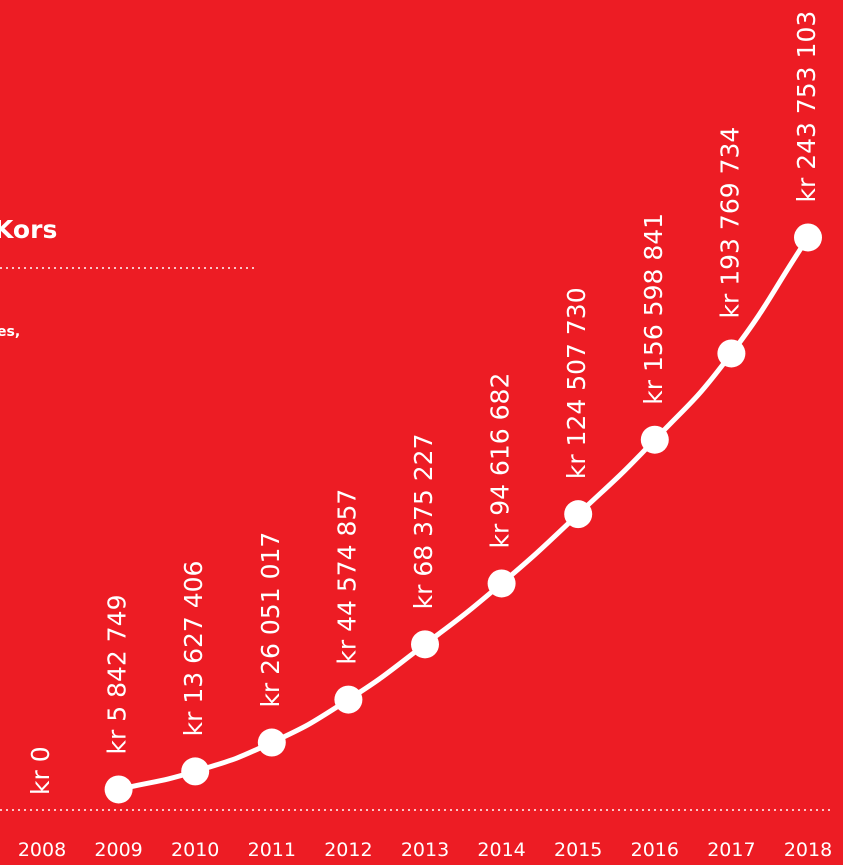 This screenshot has height=865, width=843. Describe the element at coordinates (500, 461) in the screenshot. I see `value-label: kr 94 616 682` at that location.